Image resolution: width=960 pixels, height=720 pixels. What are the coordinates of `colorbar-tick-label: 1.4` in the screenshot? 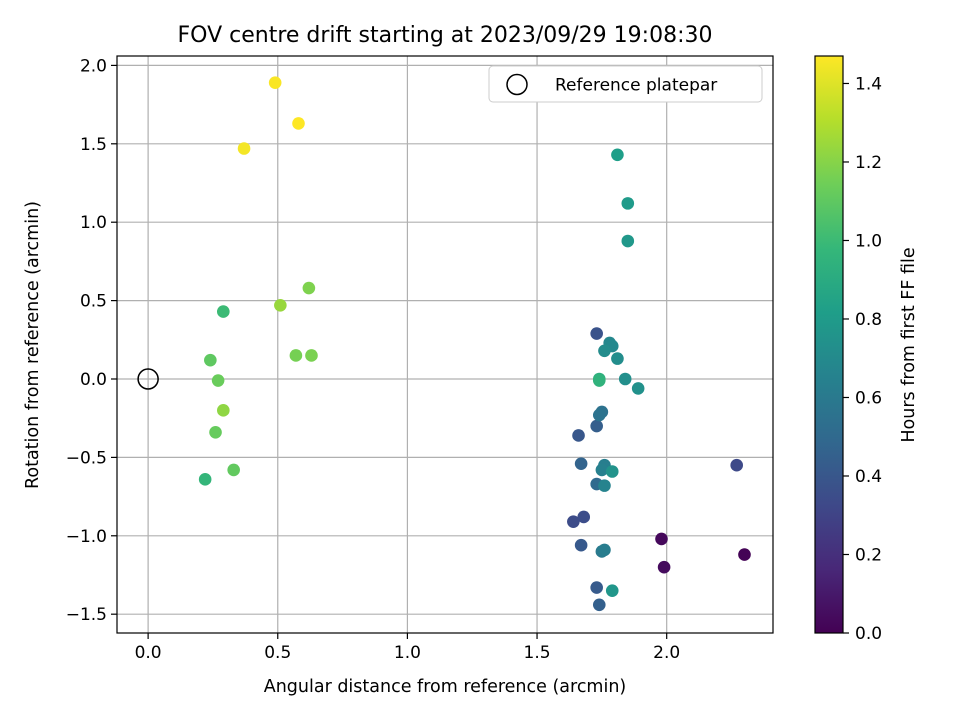 It's located at (868, 84).